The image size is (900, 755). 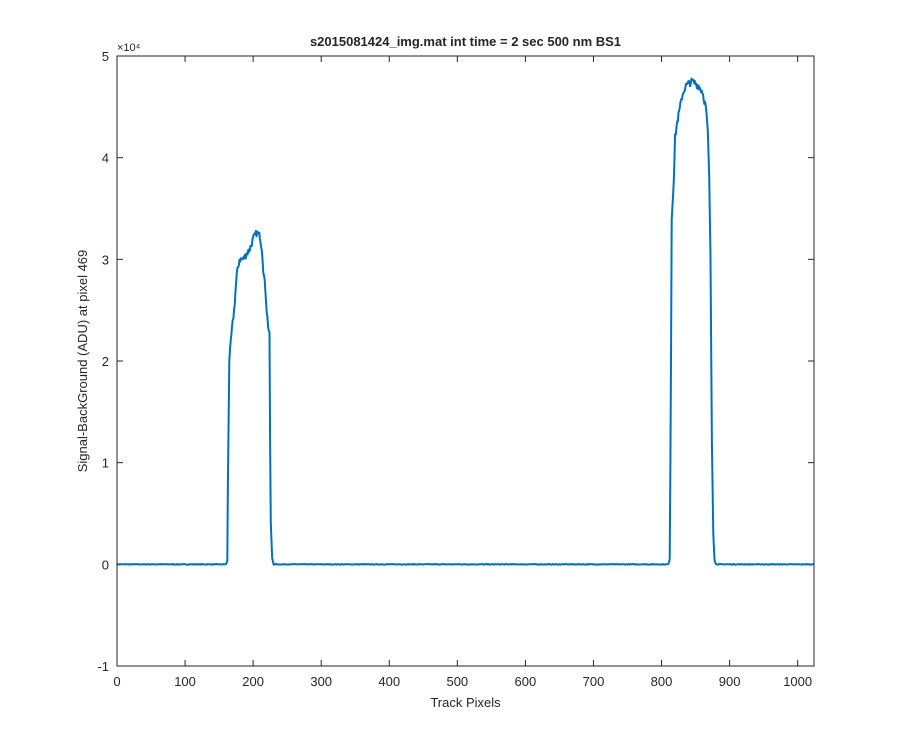 What do you see at coordinates (105, 259) in the screenshot?
I see `y-tick-label: 3` at bounding box center [105, 259].